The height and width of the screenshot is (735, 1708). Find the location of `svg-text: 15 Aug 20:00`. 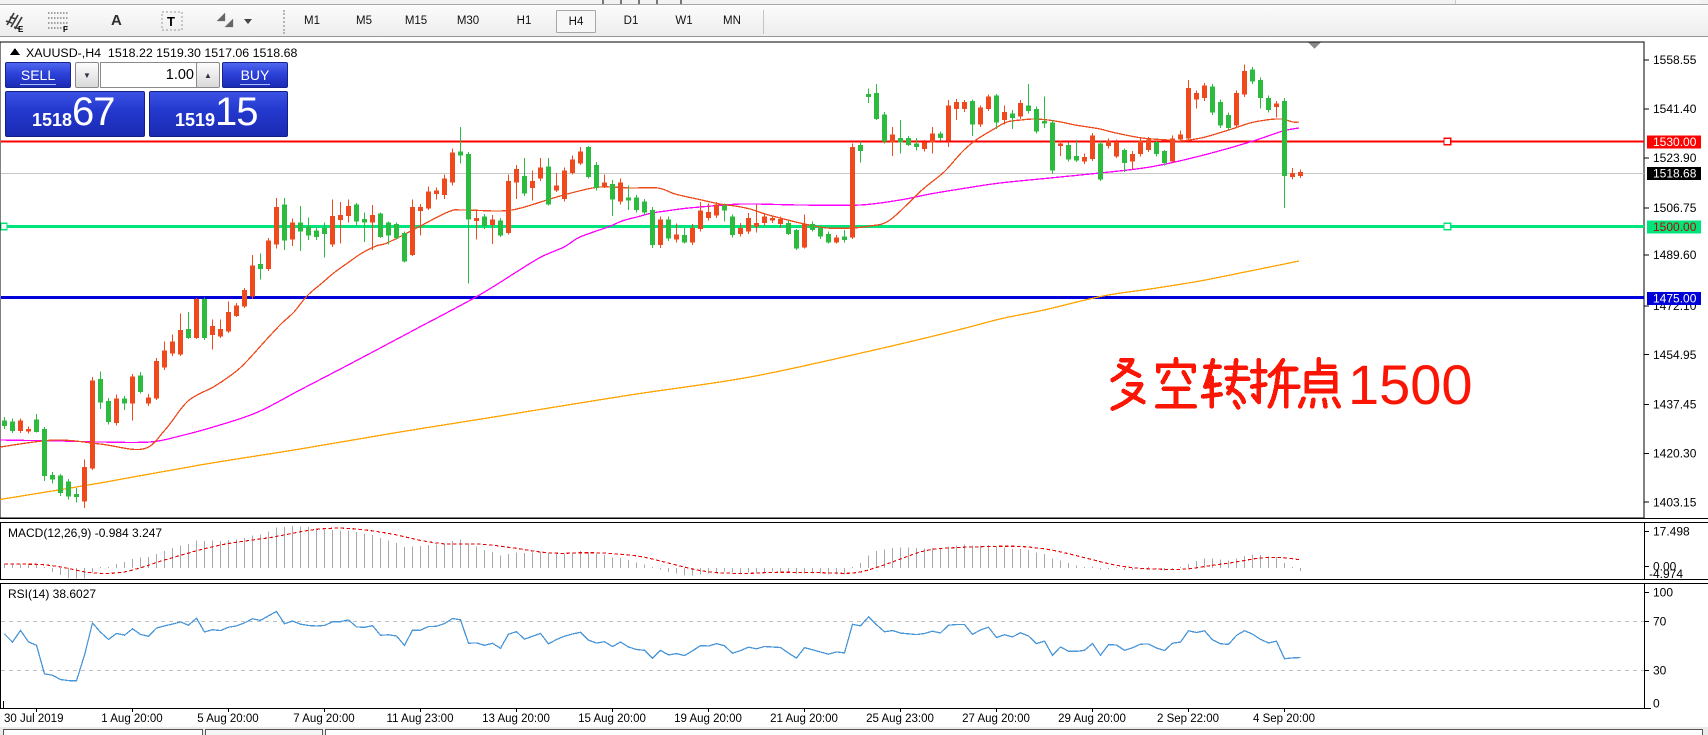

svg-text: 15 Aug 20:00 is located at coordinates (612, 719).